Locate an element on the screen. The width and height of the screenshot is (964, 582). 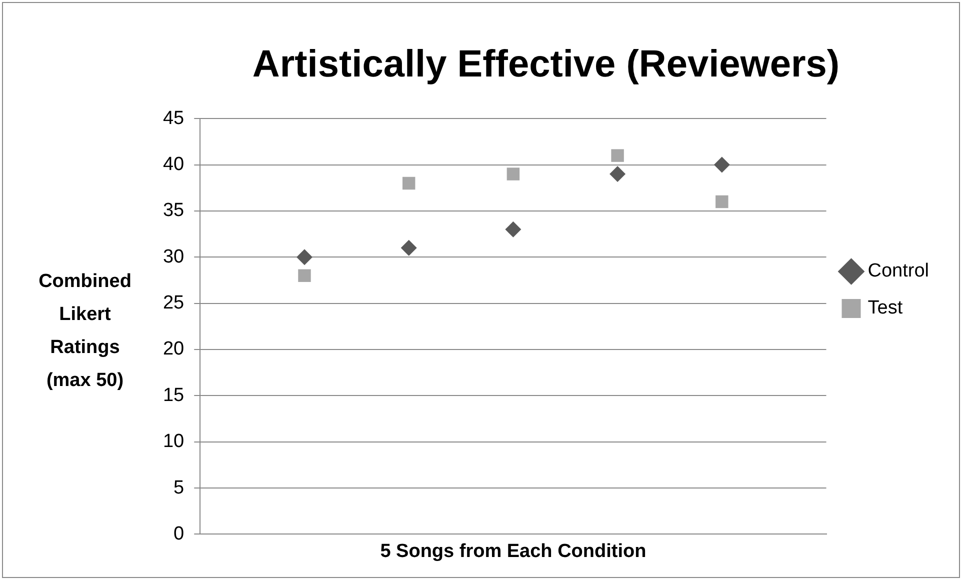
y-tick-label: 30 is located at coordinates (173, 257).